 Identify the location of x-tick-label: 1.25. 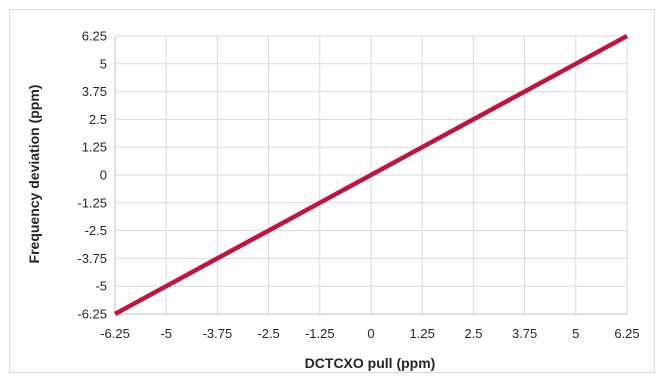
(422, 333).